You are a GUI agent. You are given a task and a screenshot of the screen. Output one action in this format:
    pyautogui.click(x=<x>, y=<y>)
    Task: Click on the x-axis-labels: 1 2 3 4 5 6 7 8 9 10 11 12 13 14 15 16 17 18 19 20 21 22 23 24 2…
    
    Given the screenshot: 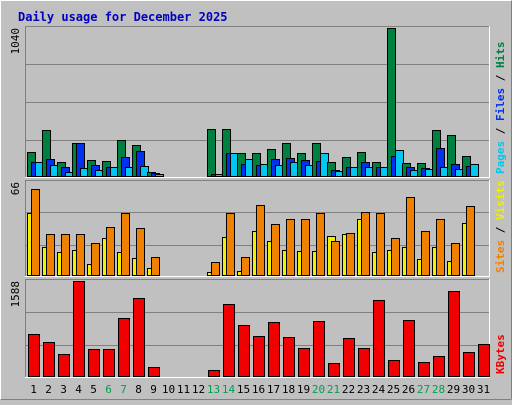 What is the action you would take?
    pyautogui.click(x=260, y=389)
    